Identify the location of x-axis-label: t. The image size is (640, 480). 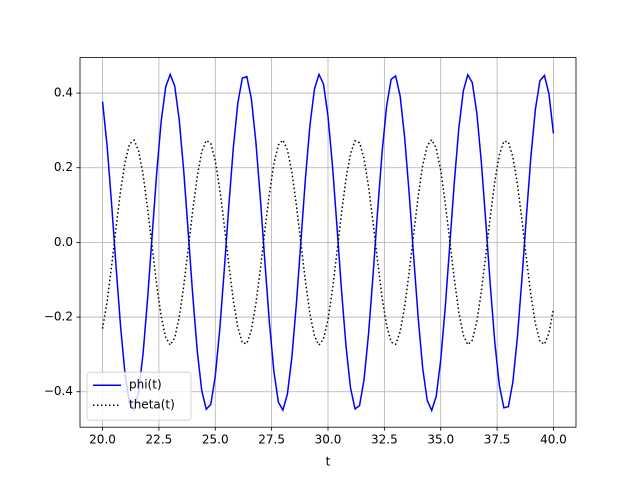
(328, 462).